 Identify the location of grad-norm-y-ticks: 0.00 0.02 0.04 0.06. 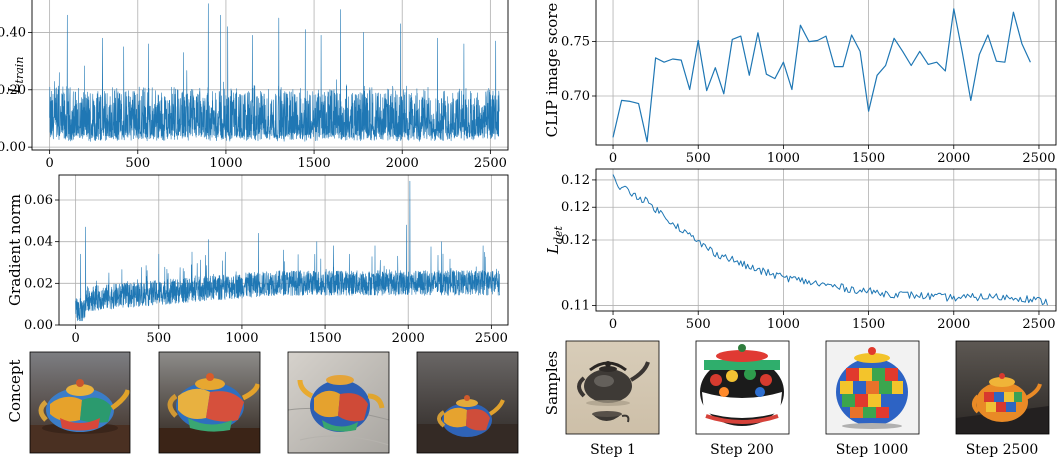
(41, 263).